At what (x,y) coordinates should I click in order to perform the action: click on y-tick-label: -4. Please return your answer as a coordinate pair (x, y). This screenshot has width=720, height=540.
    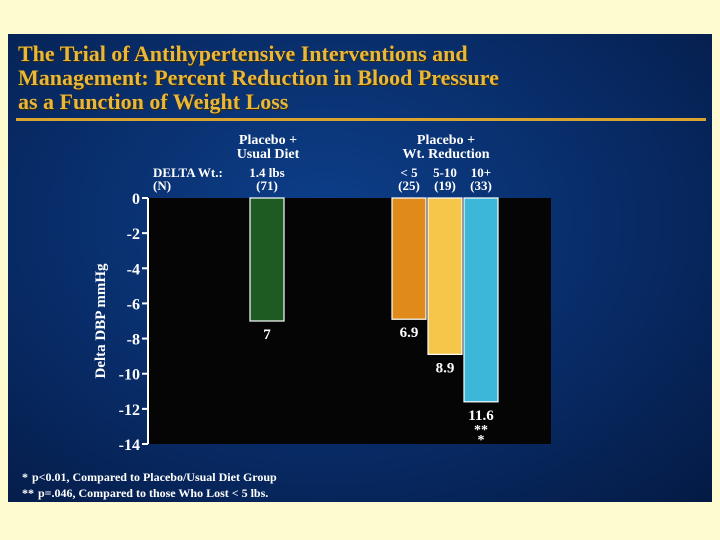
    Looking at the image, I should click on (133, 269).